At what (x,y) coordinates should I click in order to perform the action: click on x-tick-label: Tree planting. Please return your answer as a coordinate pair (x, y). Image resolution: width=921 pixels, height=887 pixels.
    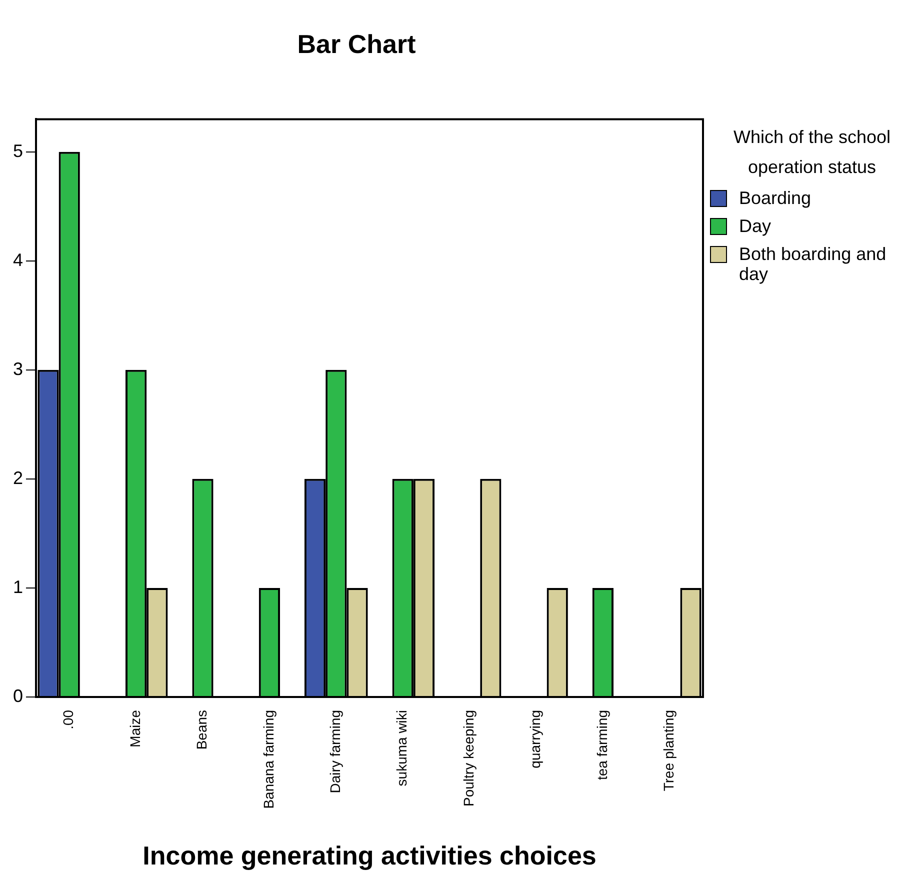
    Looking at the image, I should click on (668, 751).